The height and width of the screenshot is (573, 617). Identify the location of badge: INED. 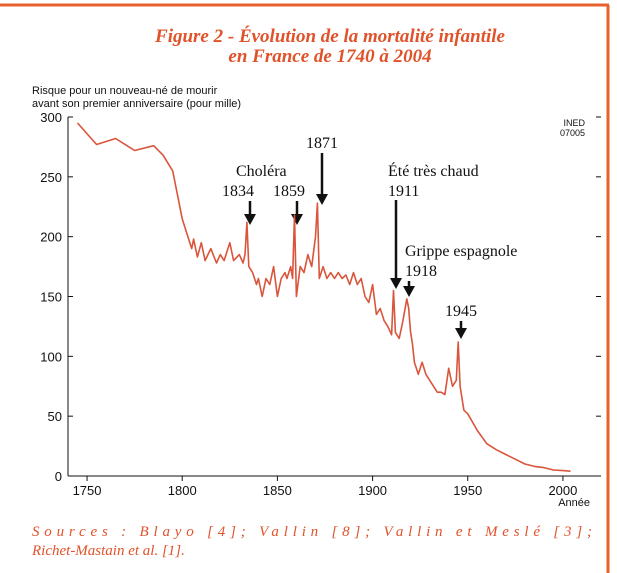
(574, 123).